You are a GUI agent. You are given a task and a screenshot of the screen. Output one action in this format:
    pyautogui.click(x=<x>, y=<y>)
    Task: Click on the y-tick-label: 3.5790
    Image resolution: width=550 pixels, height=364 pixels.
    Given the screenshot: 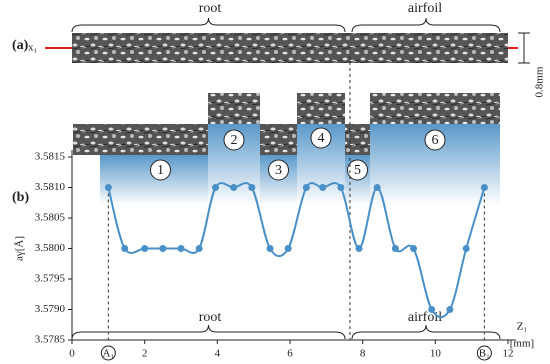 What is the action you would take?
    pyautogui.click(x=50, y=309)
    